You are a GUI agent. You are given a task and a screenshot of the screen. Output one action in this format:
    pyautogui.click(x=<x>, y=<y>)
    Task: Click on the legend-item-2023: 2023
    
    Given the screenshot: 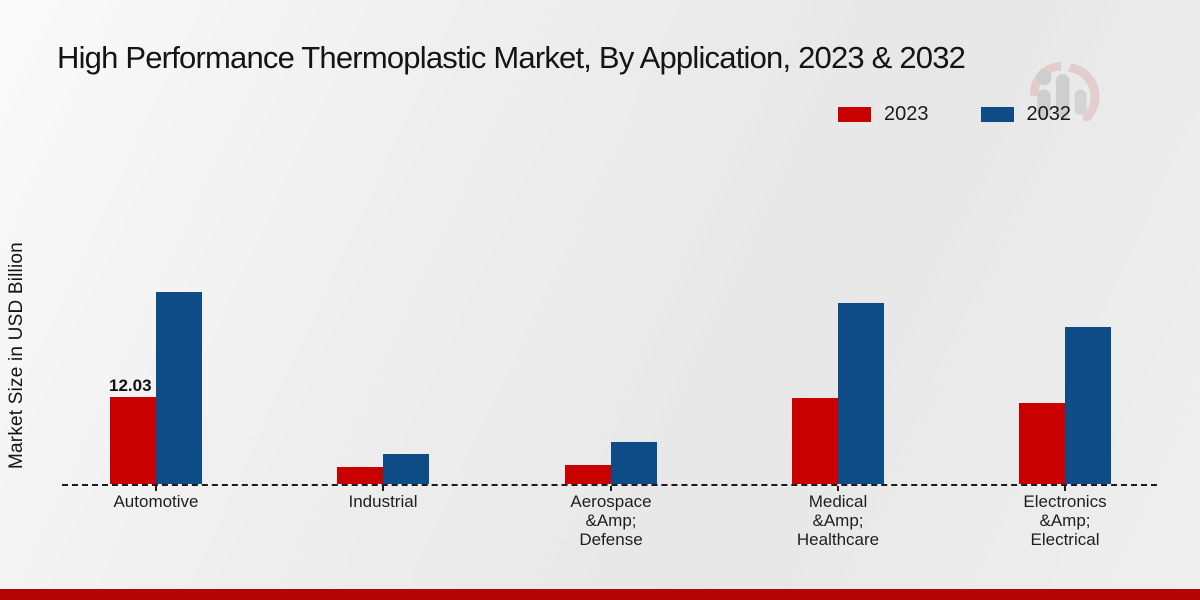 What is the action you would take?
    pyautogui.click(x=883, y=114)
    